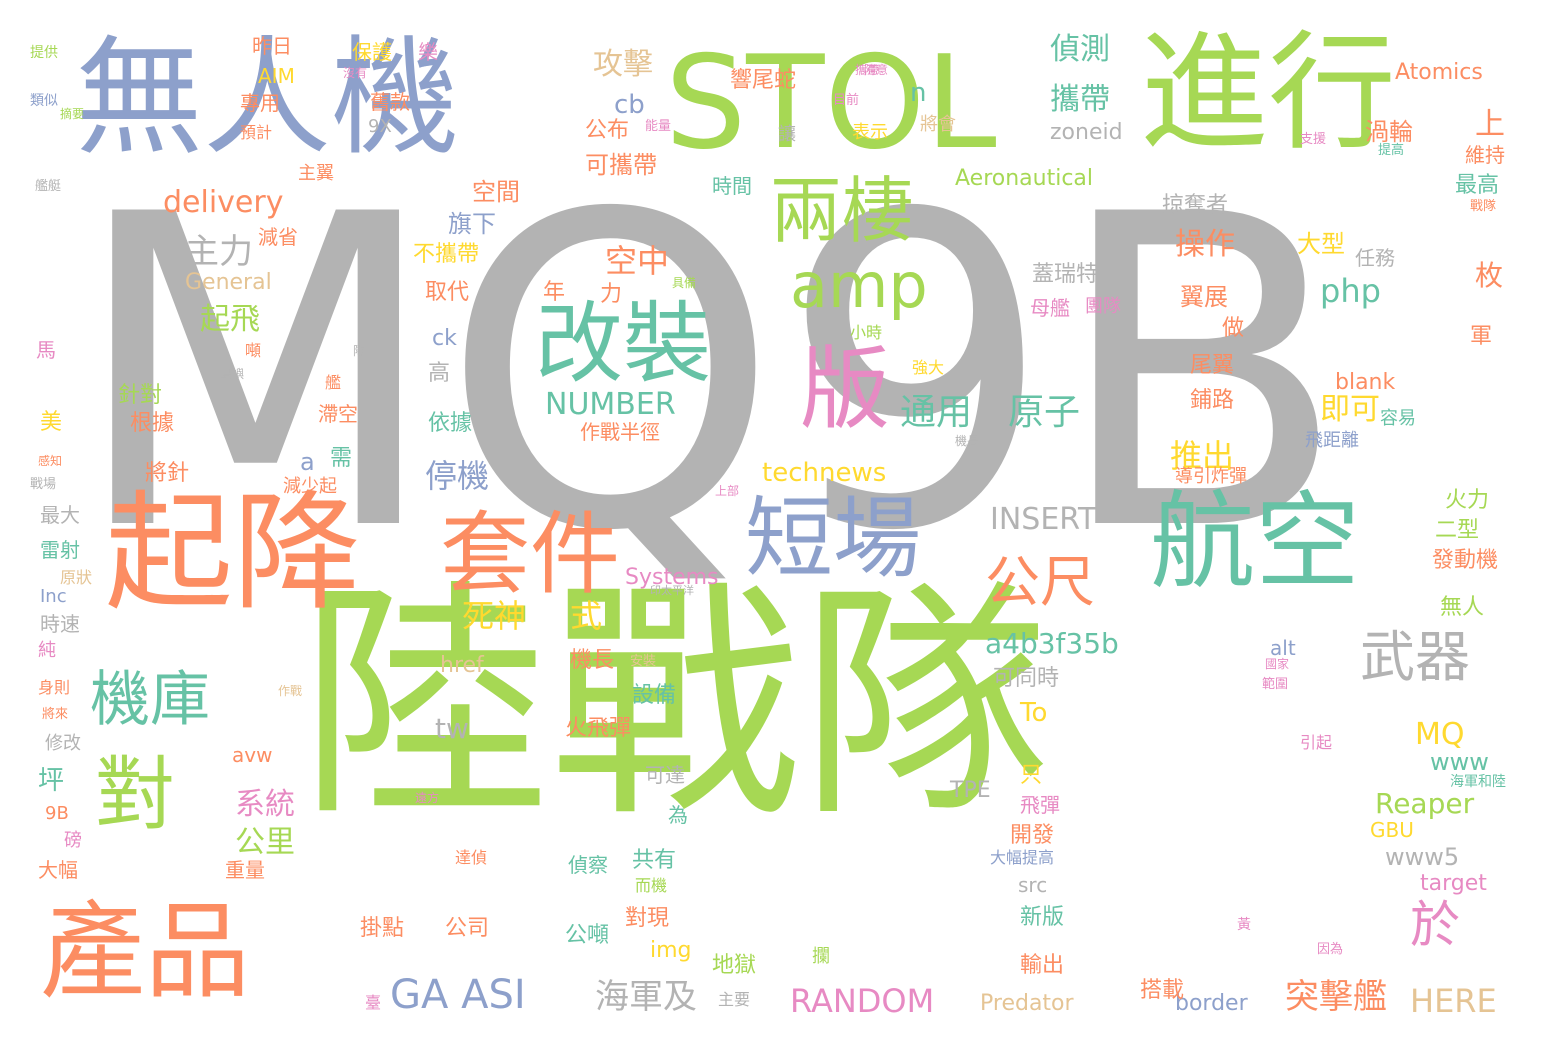 This screenshot has width=1548, height=1052. What do you see at coordinates (341, 458) in the screenshot?
I see `word-cloud-word: 需` at bounding box center [341, 458].